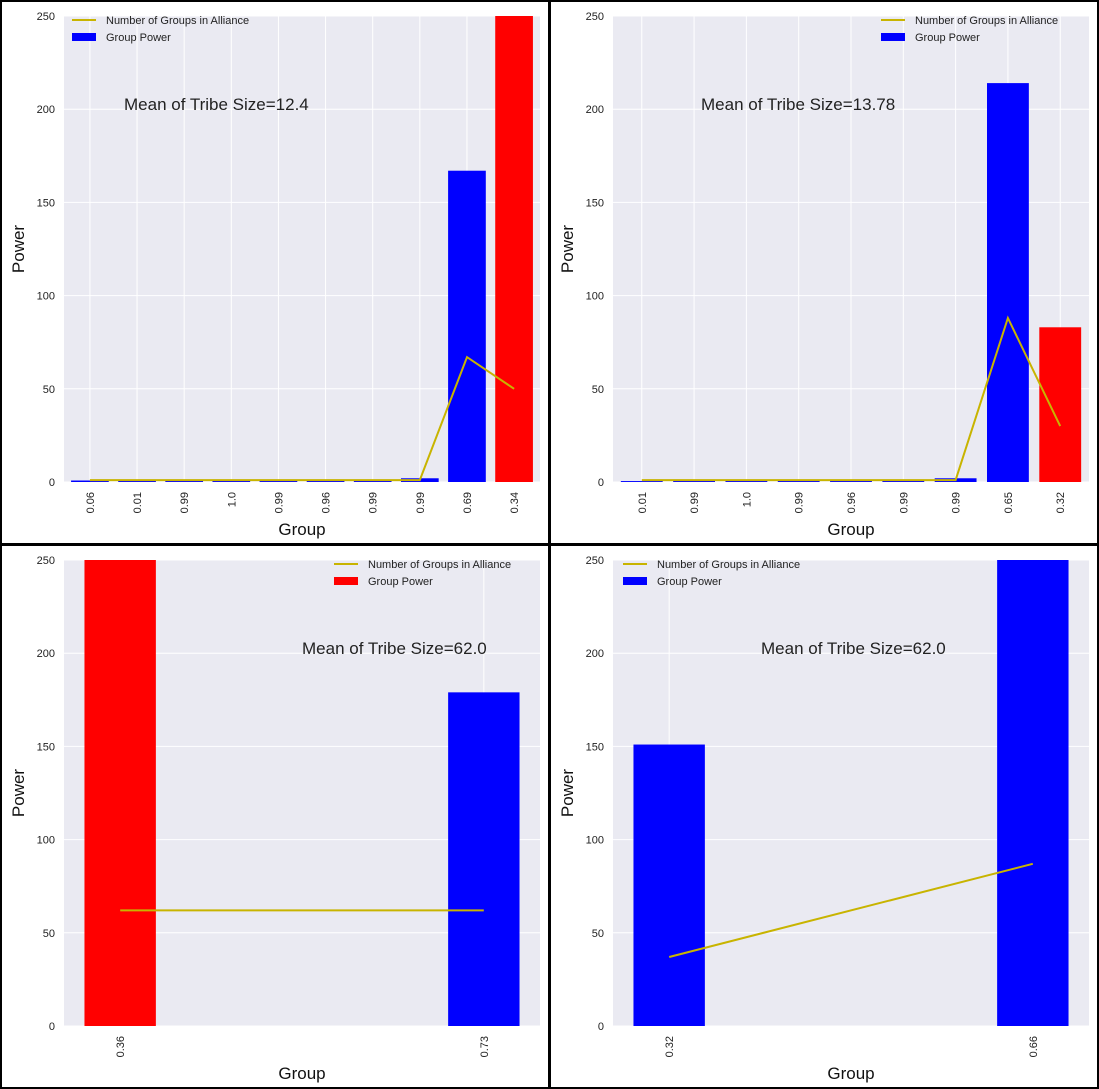 This screenshot has height=1089, width=1099. Describe the element at coordinates (91, 502) in the screenshot. I see `x-tick-label: 0.06` at that location.